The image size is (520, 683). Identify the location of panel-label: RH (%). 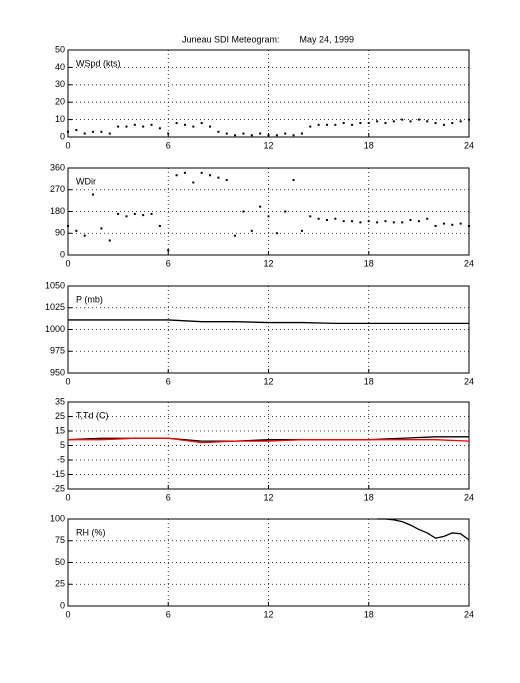
(91, 532).